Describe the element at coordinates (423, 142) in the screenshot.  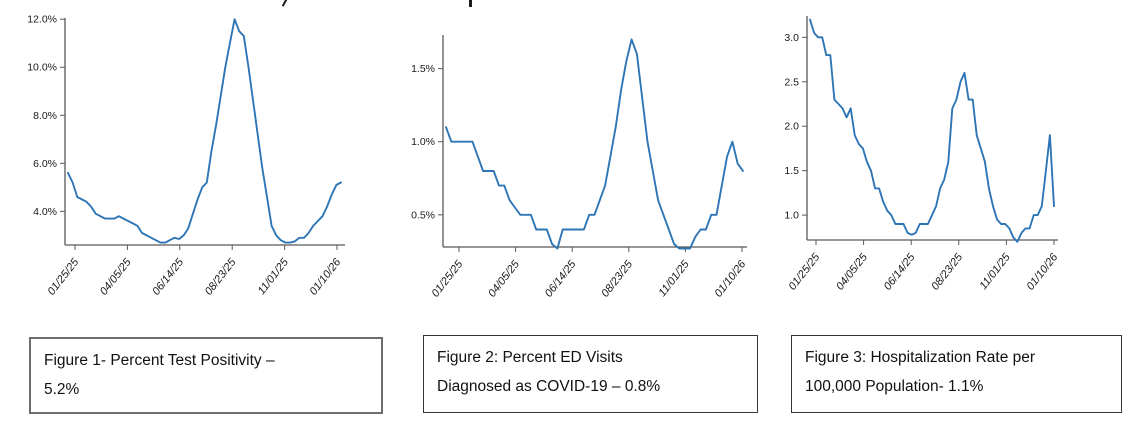
I see `y-tick-label: 1.0%` at that location.